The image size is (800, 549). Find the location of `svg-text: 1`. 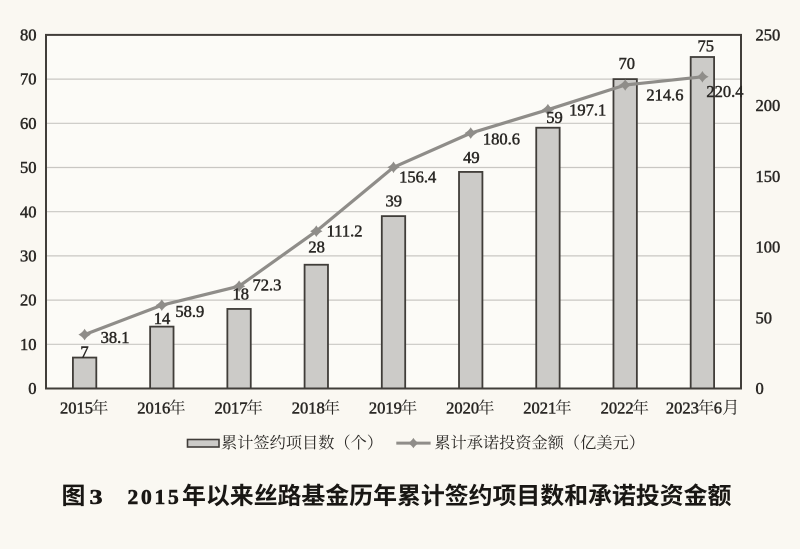

svg-text: 1 is located at coordinates (160, 497).